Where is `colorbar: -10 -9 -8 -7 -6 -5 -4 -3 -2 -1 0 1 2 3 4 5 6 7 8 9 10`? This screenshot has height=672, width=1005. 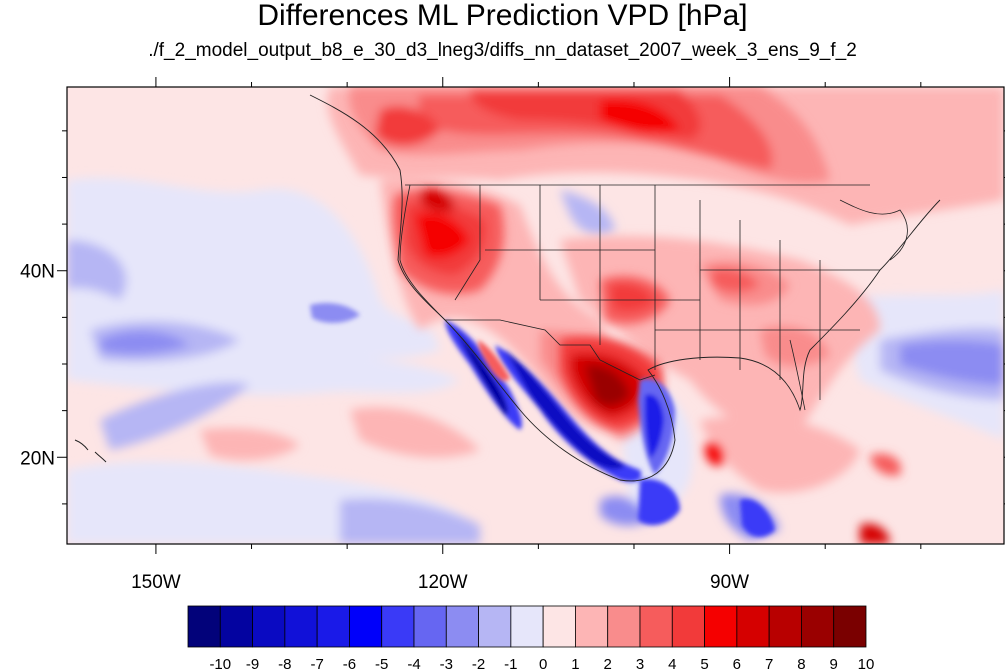
colorbar: -10 -9 -8 -7 -6 -5 -4 -3 -2 -1 0 1 2 3 4 5 6 7 8 9 10 is located at coordinates (531, 638).